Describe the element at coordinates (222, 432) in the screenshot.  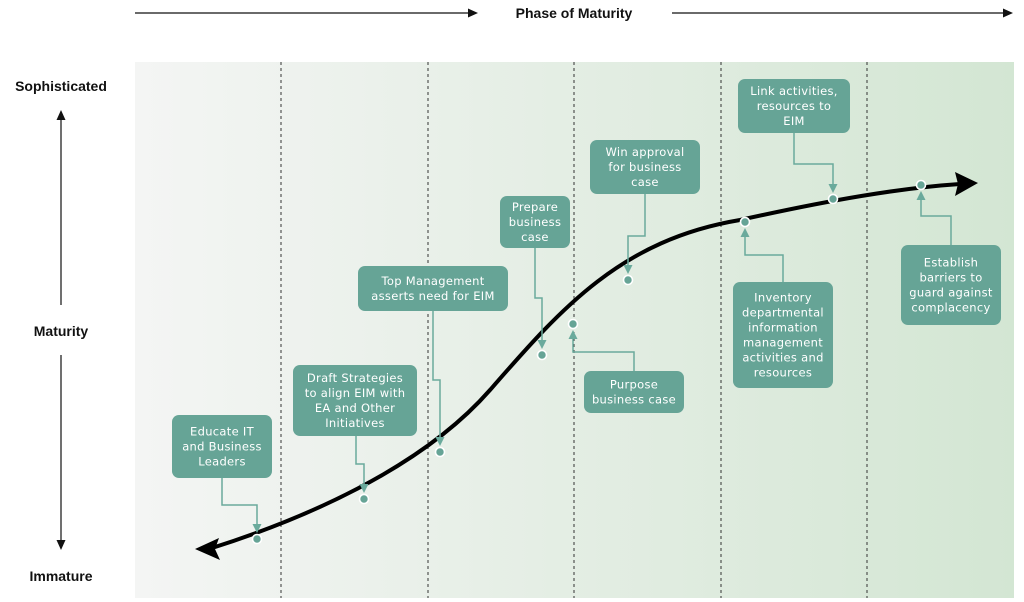
I see `step-box-text: Educate IT` at that location.